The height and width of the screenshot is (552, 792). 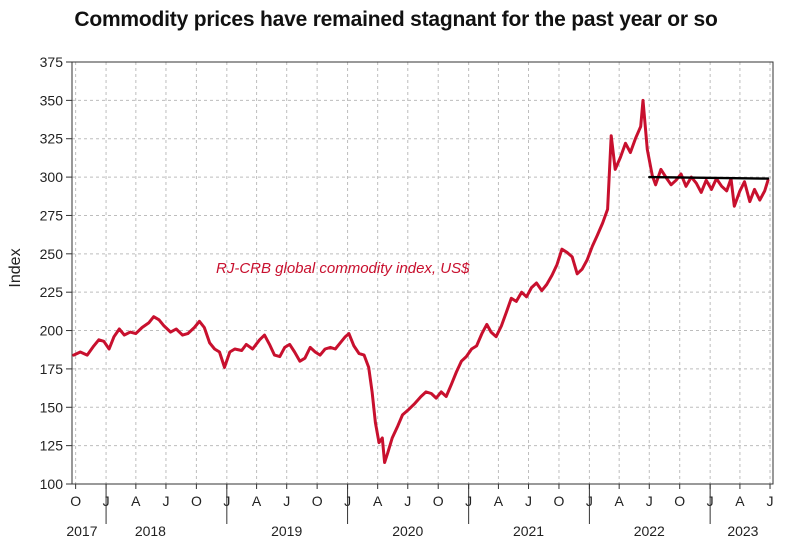 I want to click on series-line-flat, so click(x=709, y=177).